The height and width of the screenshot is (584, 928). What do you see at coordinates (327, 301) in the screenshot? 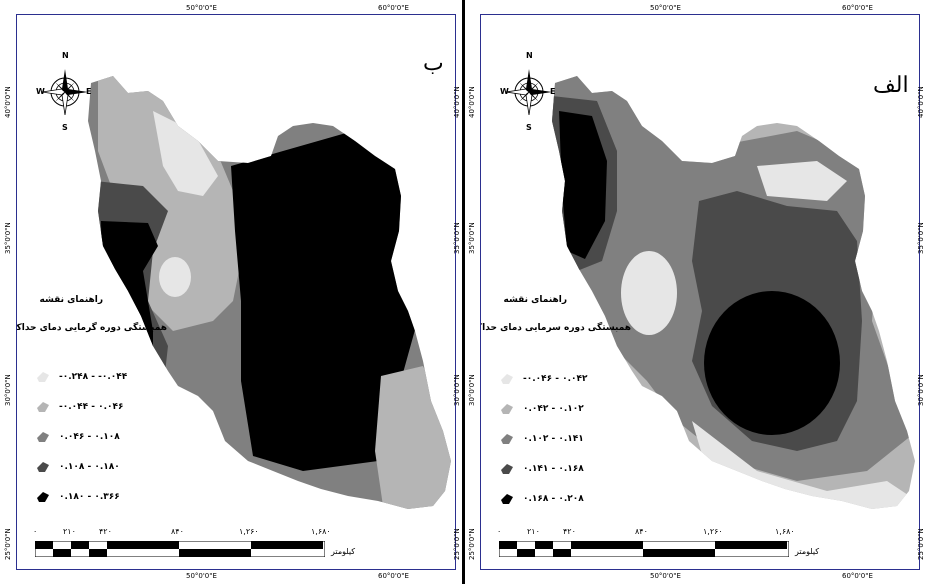
I see `zone-black-east` at bounding box center [327, 301].